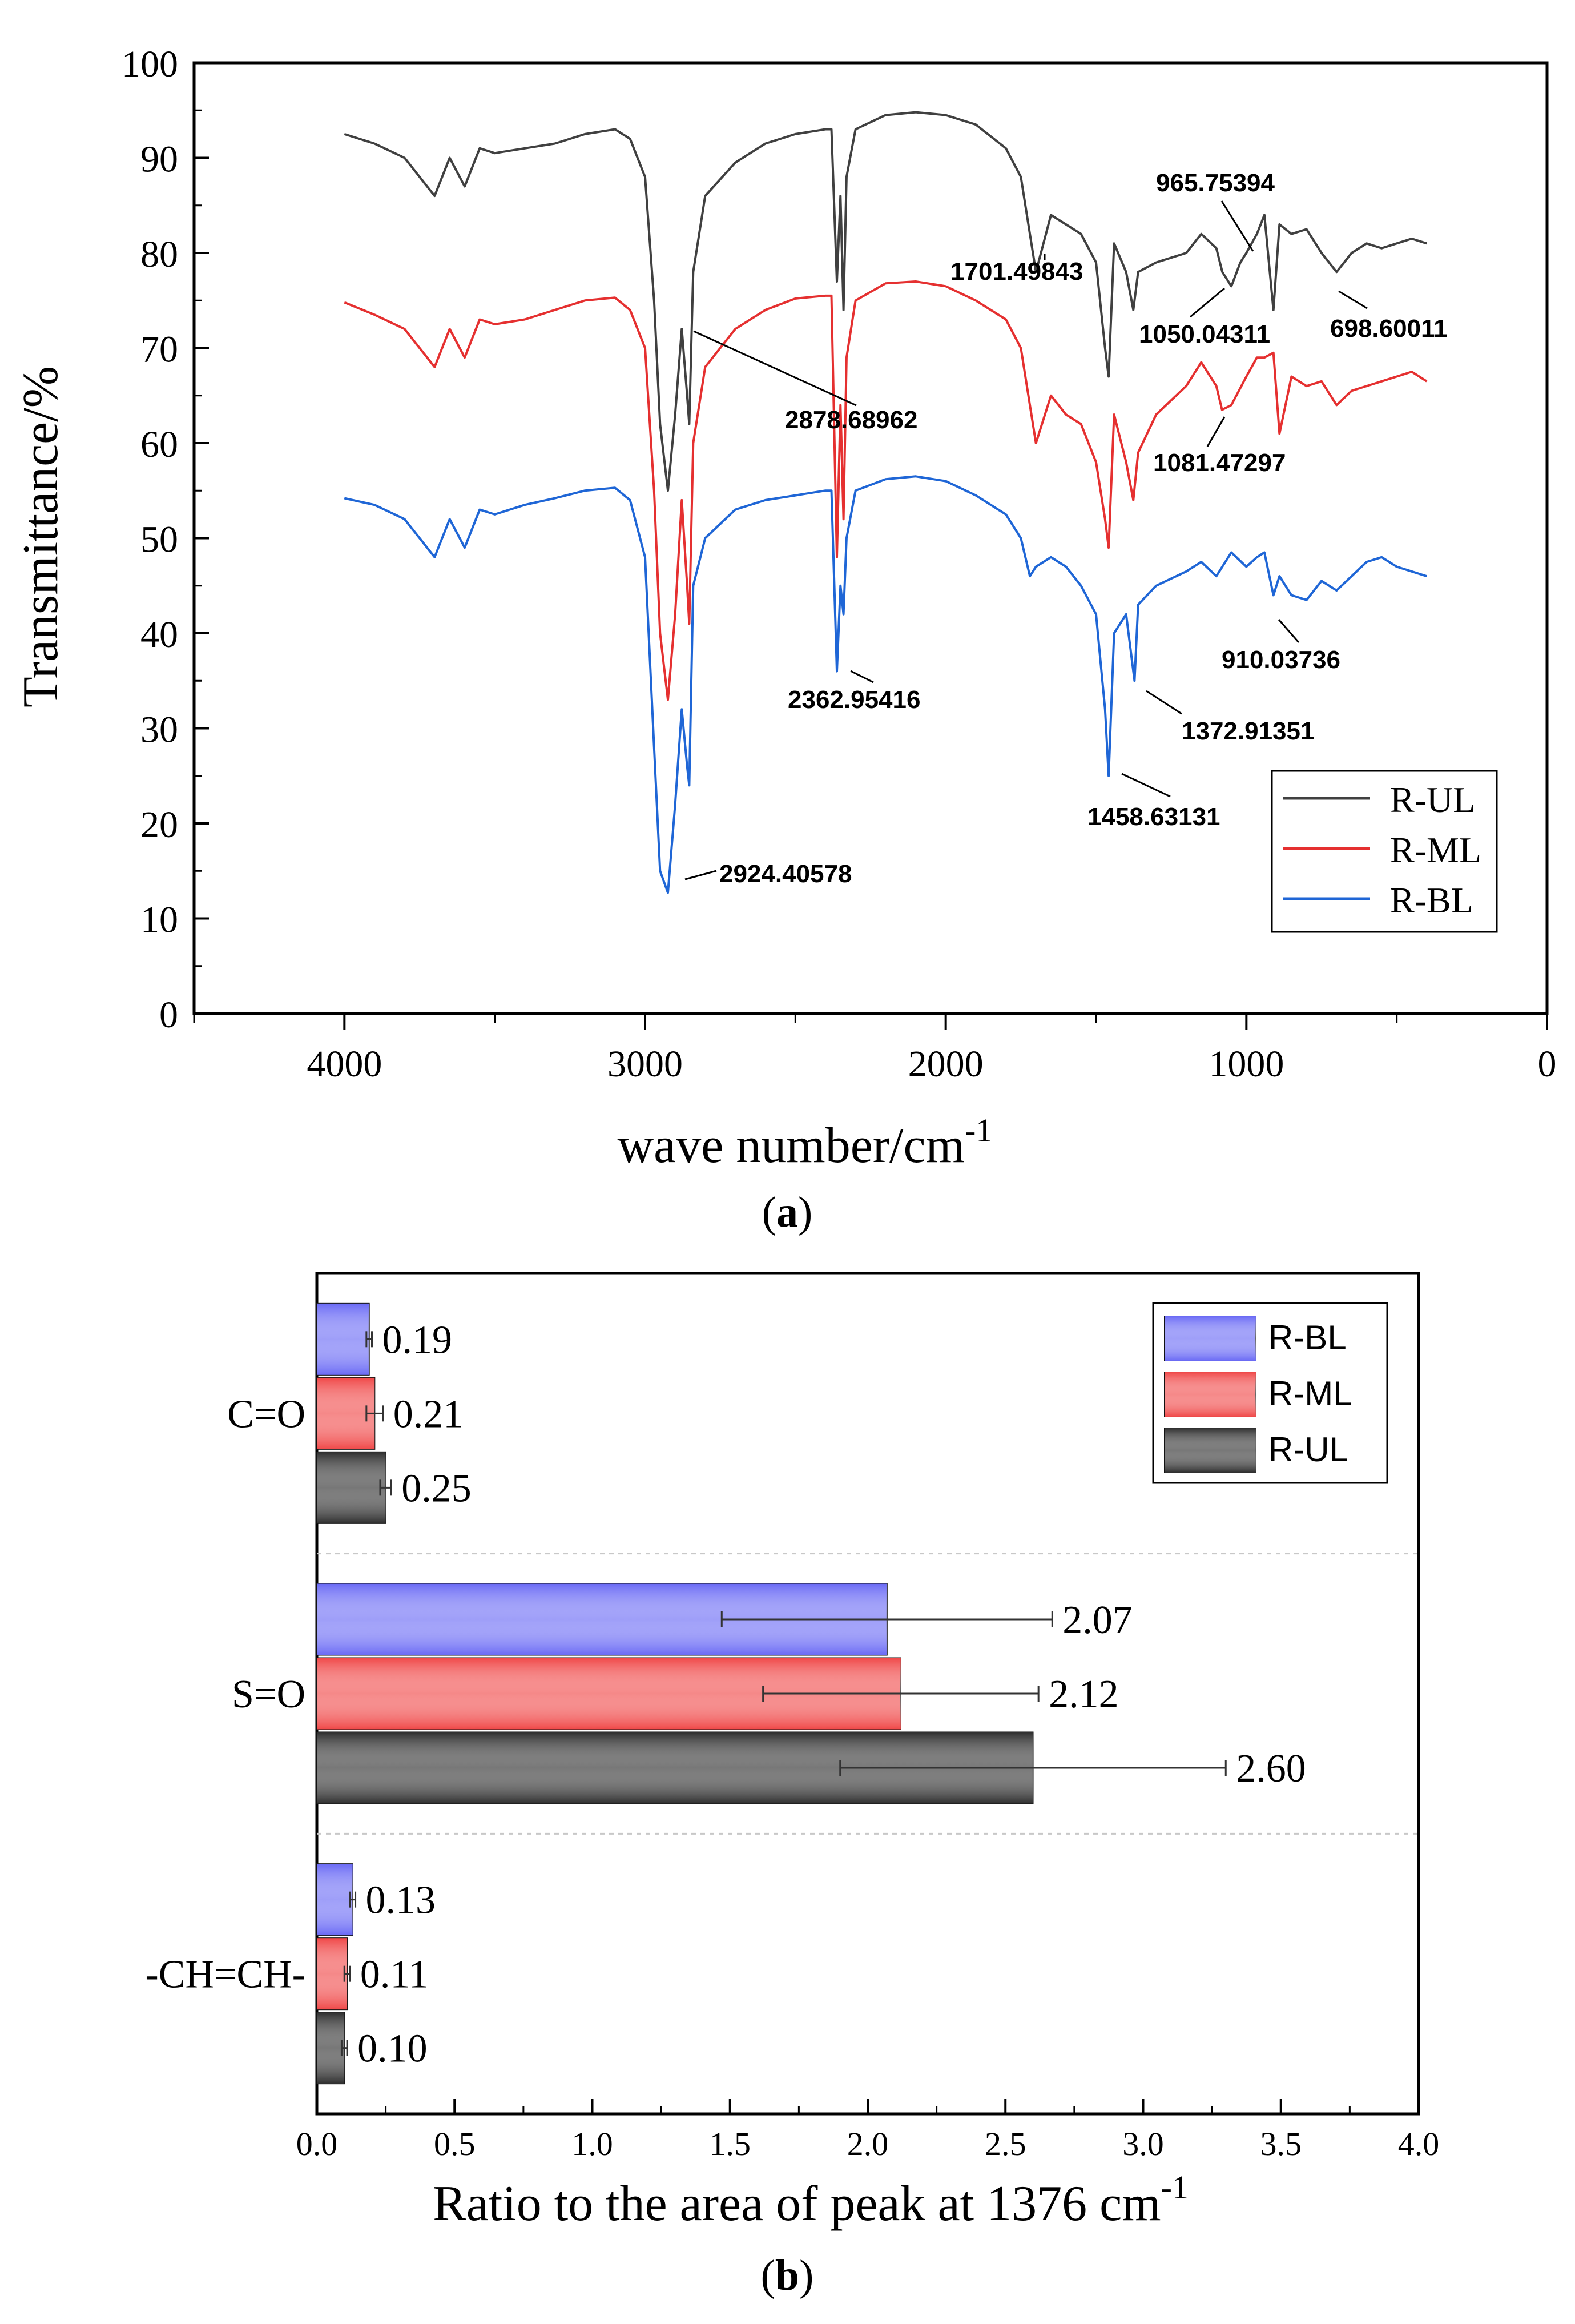 The height and width of the screenshot is (2324, 1575). Describe the element at coordinates (868, 2143) in the screenshot. I see `x-tick-label-b: 2.0` at that location.